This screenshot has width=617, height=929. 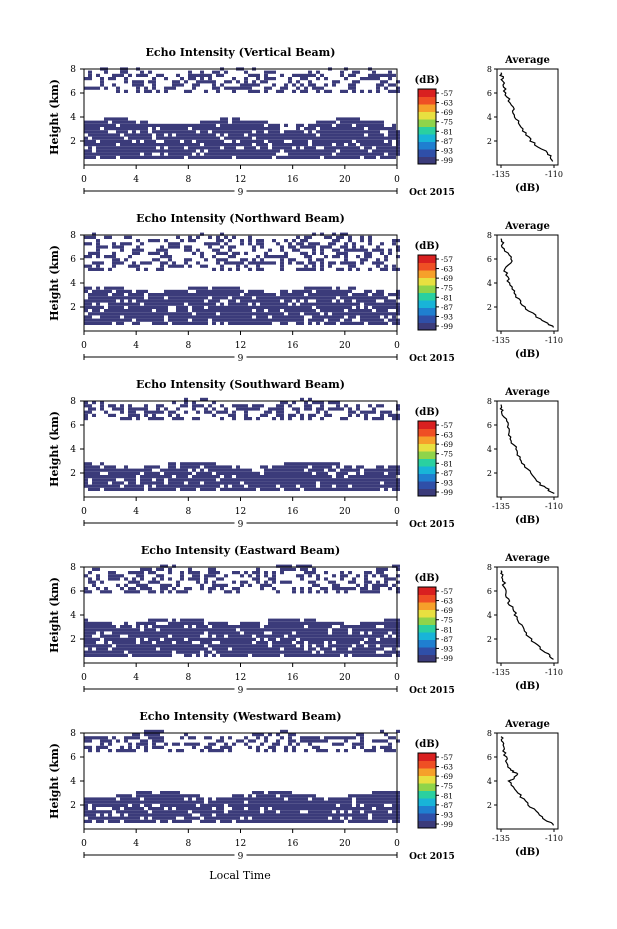 I want to click on x-tick-label: 20, so click(x=345, y=678).